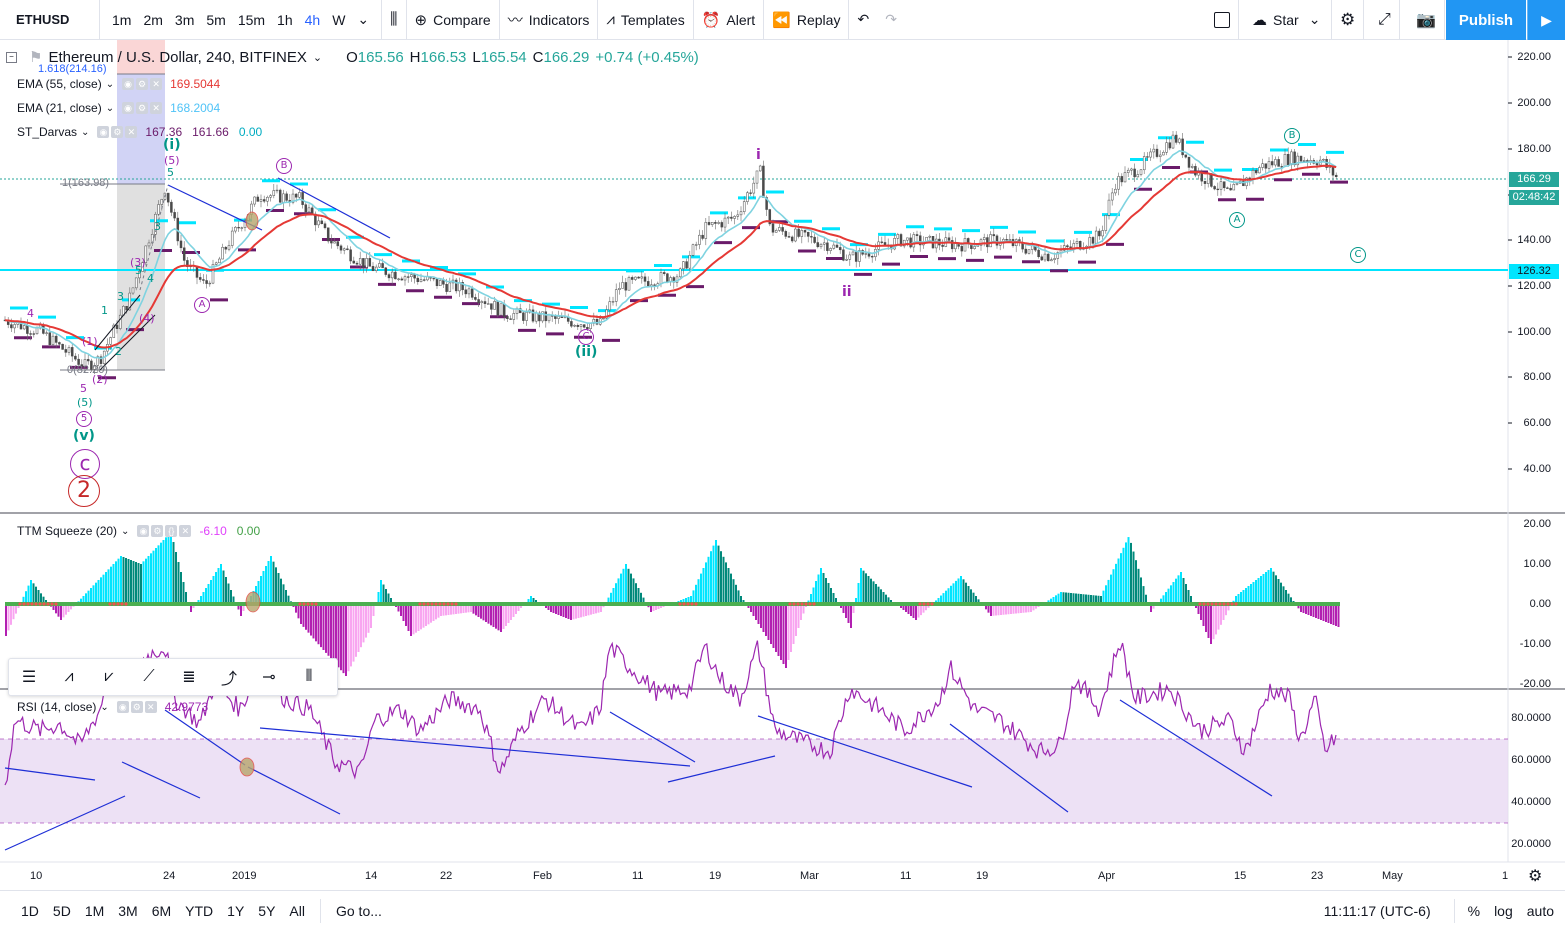  I want to click on wave-label-n2: 2, so click(118, 351).